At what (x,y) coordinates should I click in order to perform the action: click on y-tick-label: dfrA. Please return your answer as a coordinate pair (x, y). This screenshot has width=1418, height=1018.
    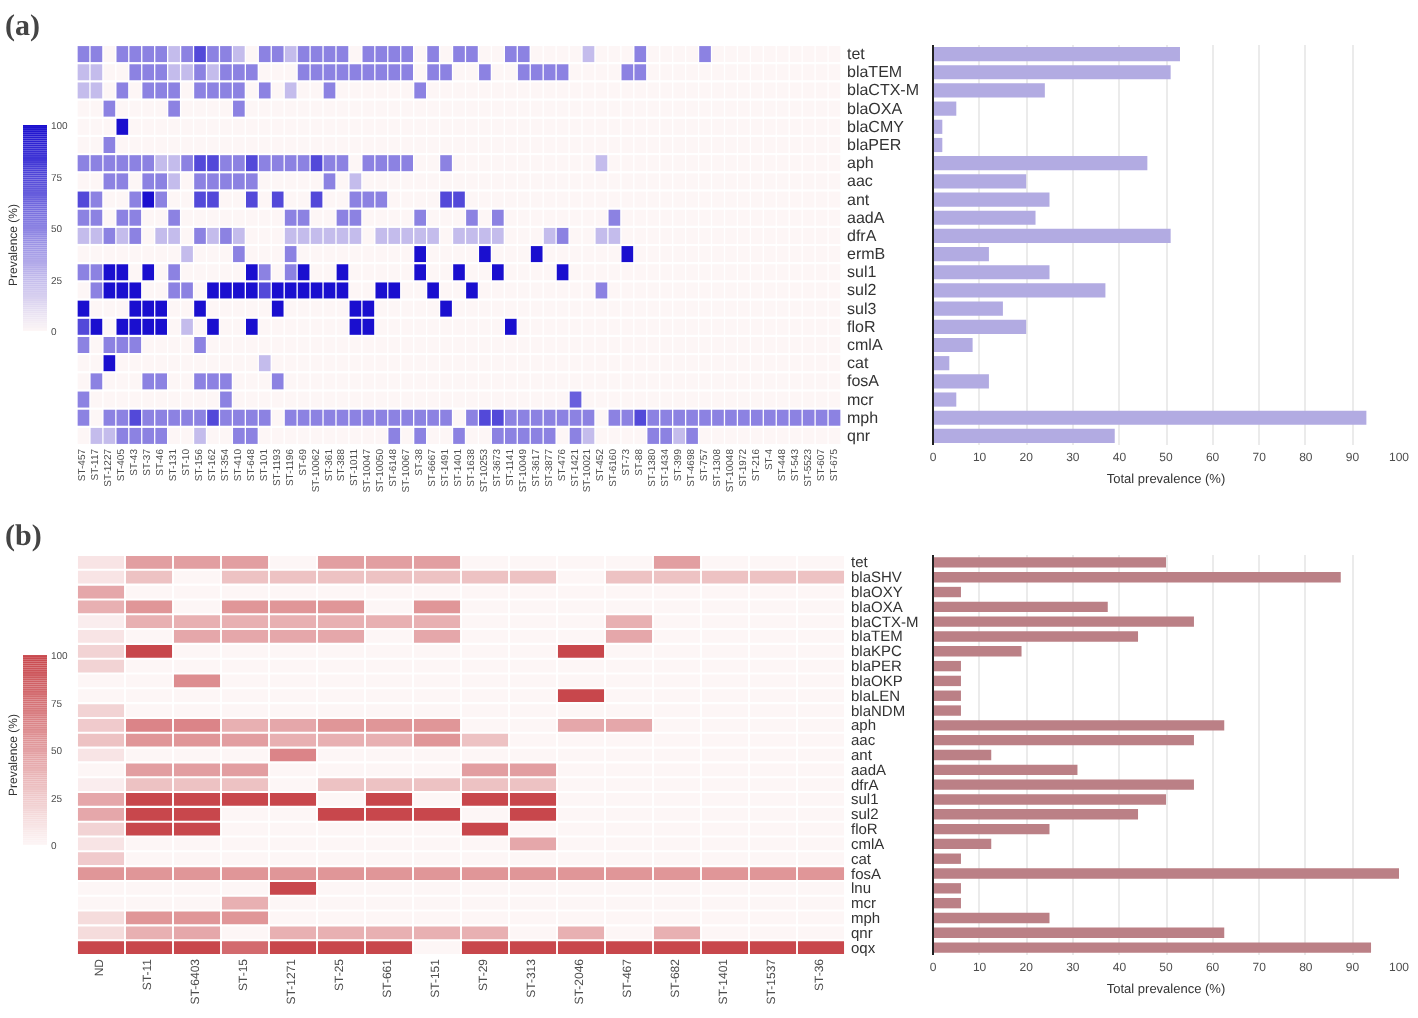
    Looking at the image, I should click on (862, 235).